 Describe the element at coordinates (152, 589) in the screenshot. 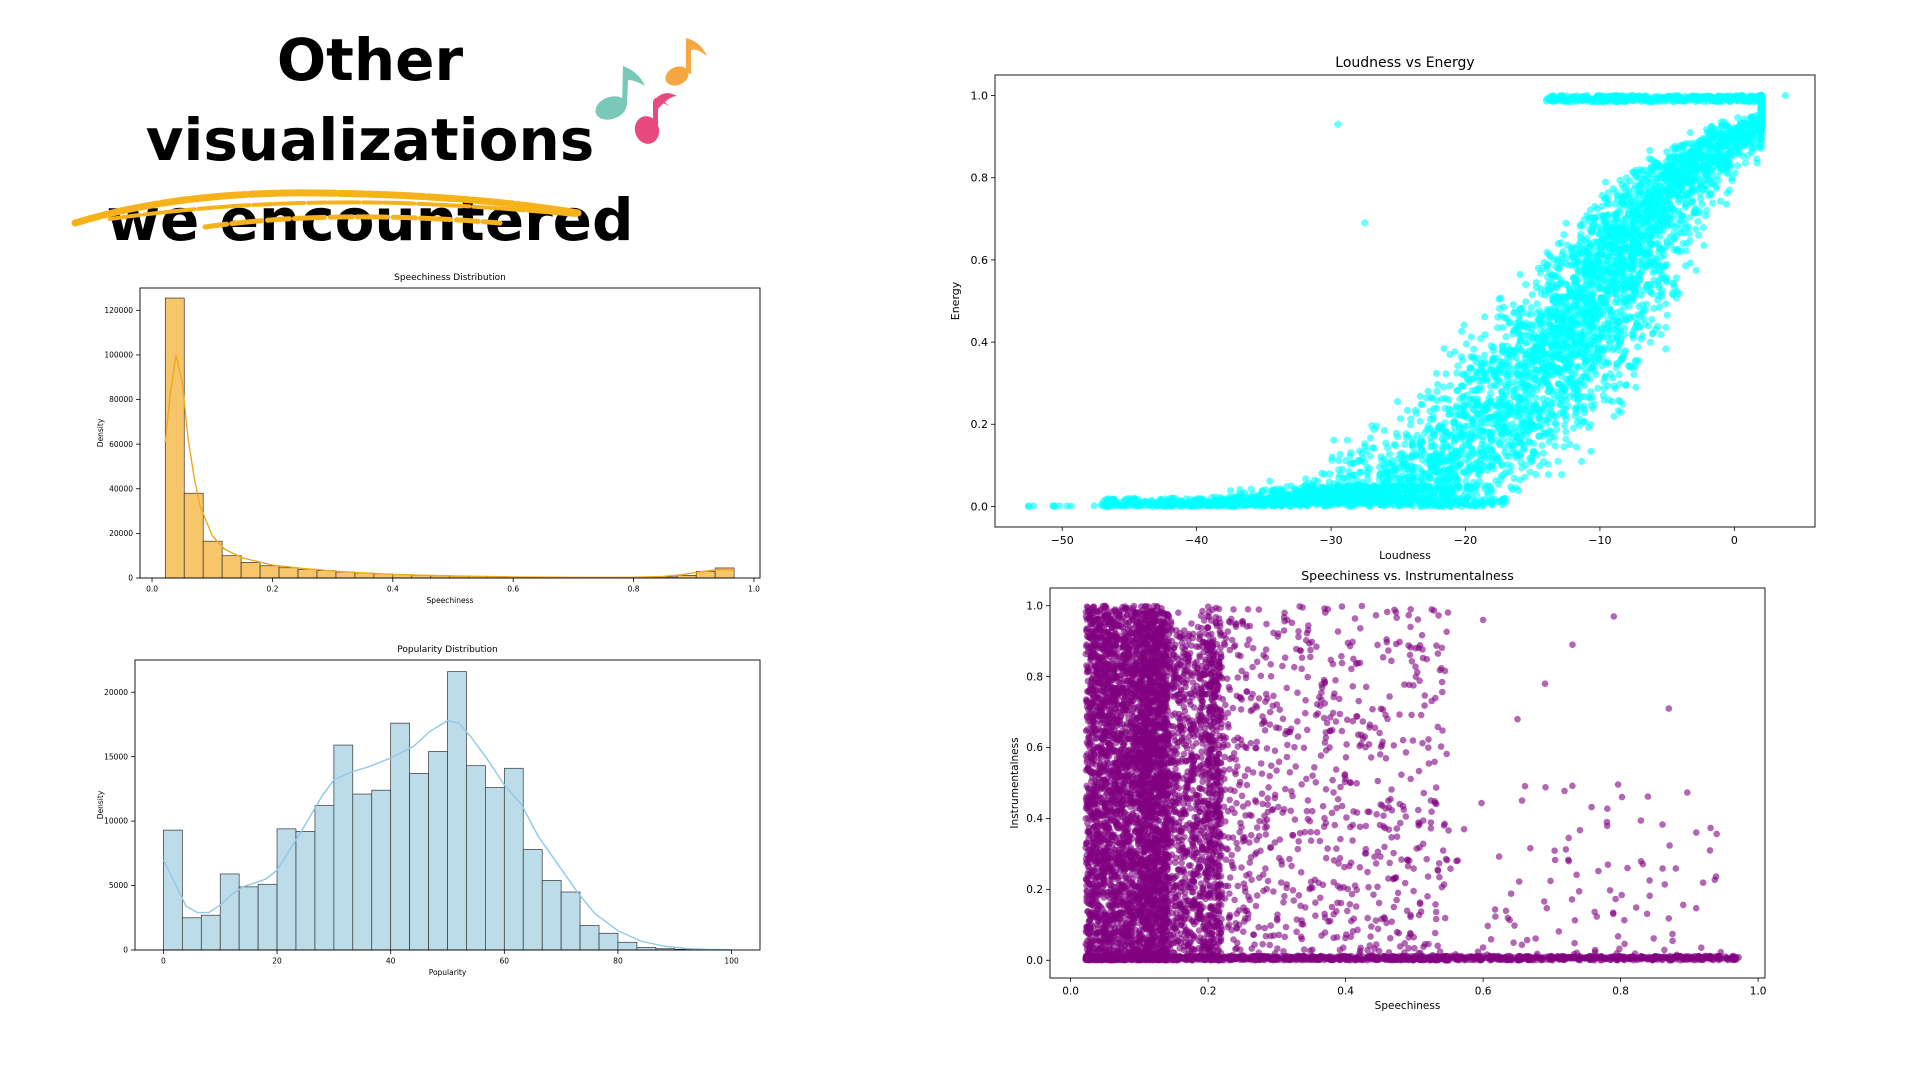

I see `x-tick-label: 0.0` at that location.